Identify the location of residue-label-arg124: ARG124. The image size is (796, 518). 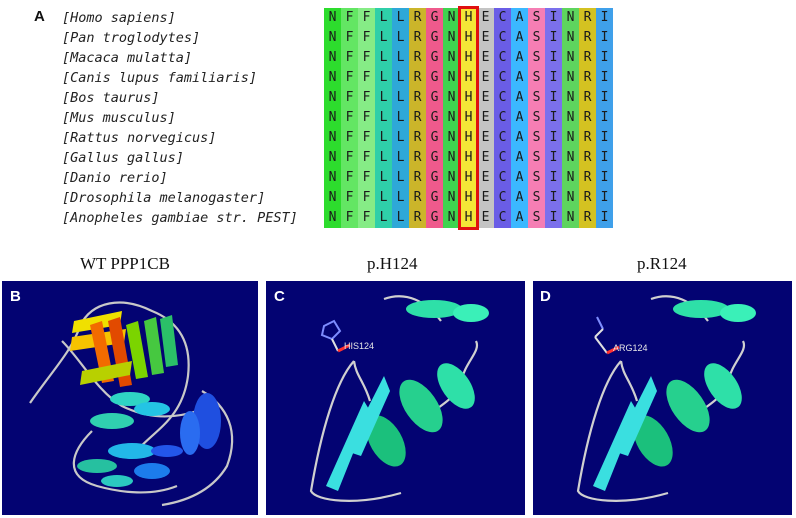
(630, 348).